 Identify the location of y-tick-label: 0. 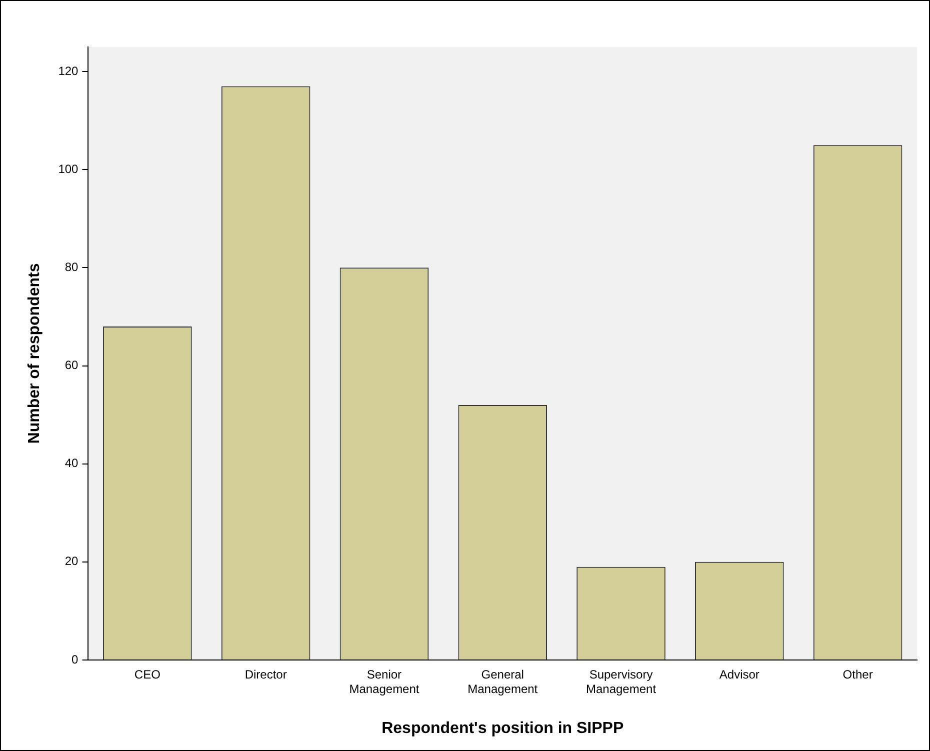
(75, 659).